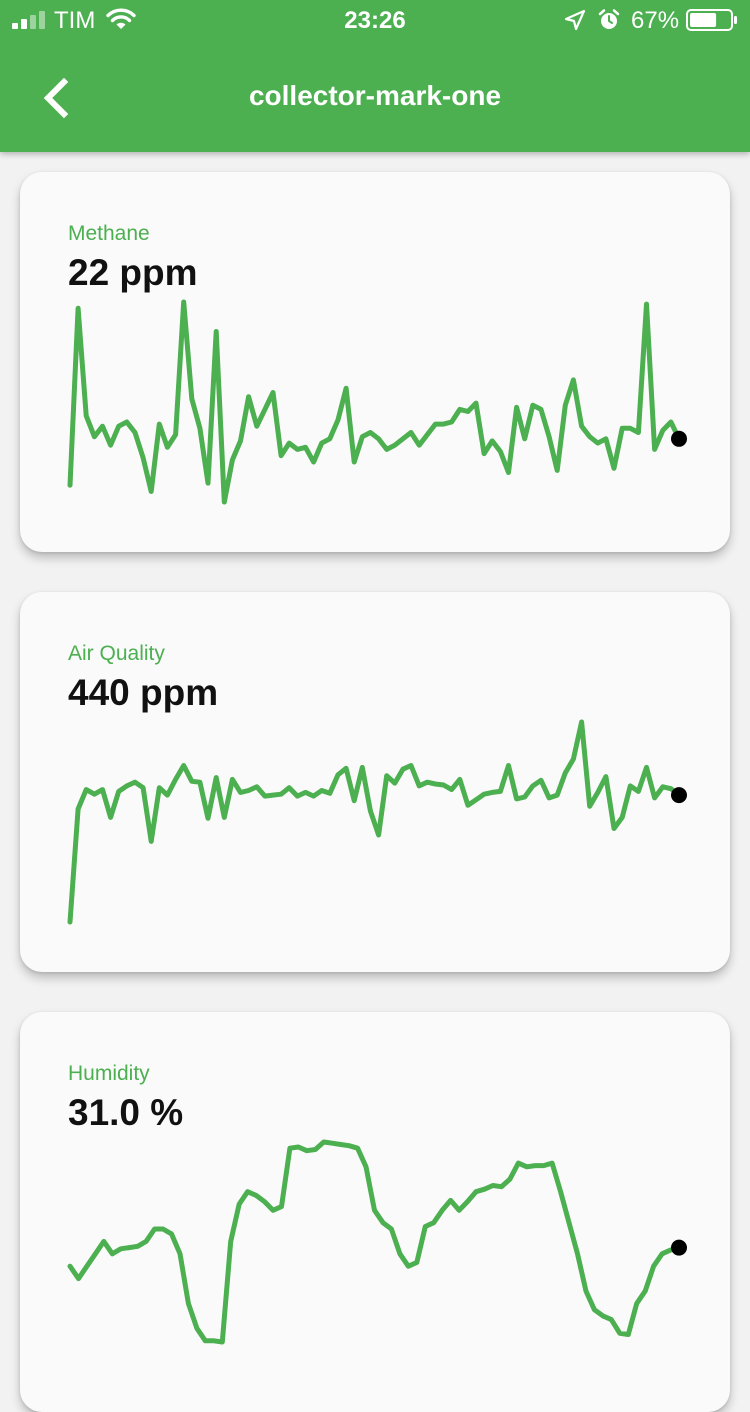  What do you see at coordinates (109, 233) in the screenshot?
I see `sensor-label: Methane` at bounding box center [109, 233].